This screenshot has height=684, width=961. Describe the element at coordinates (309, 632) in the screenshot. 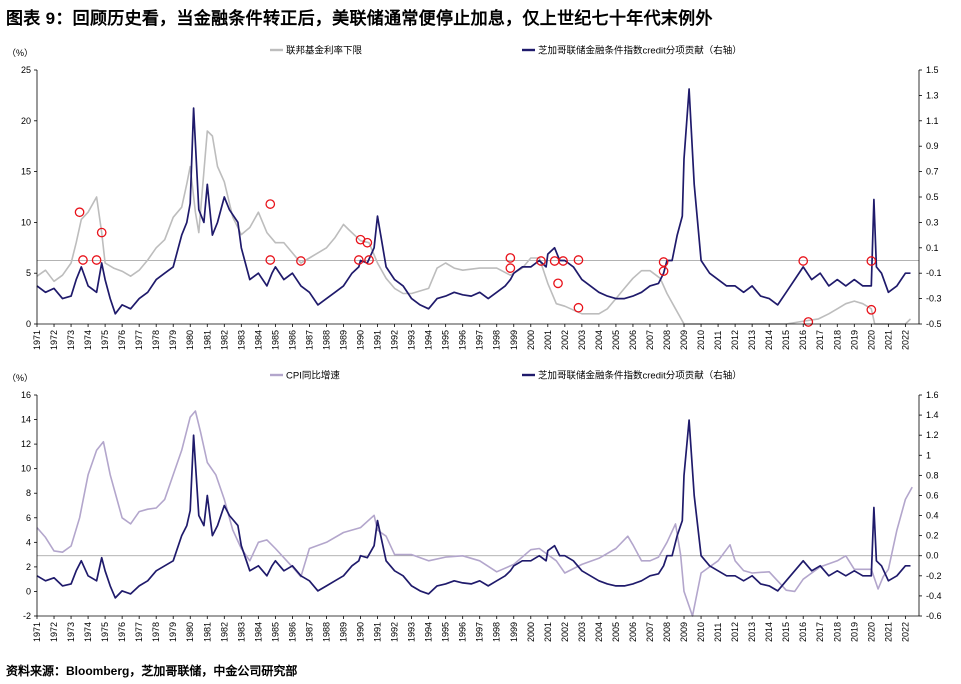

I see `bot-x-tick-label: 1987` at that location.